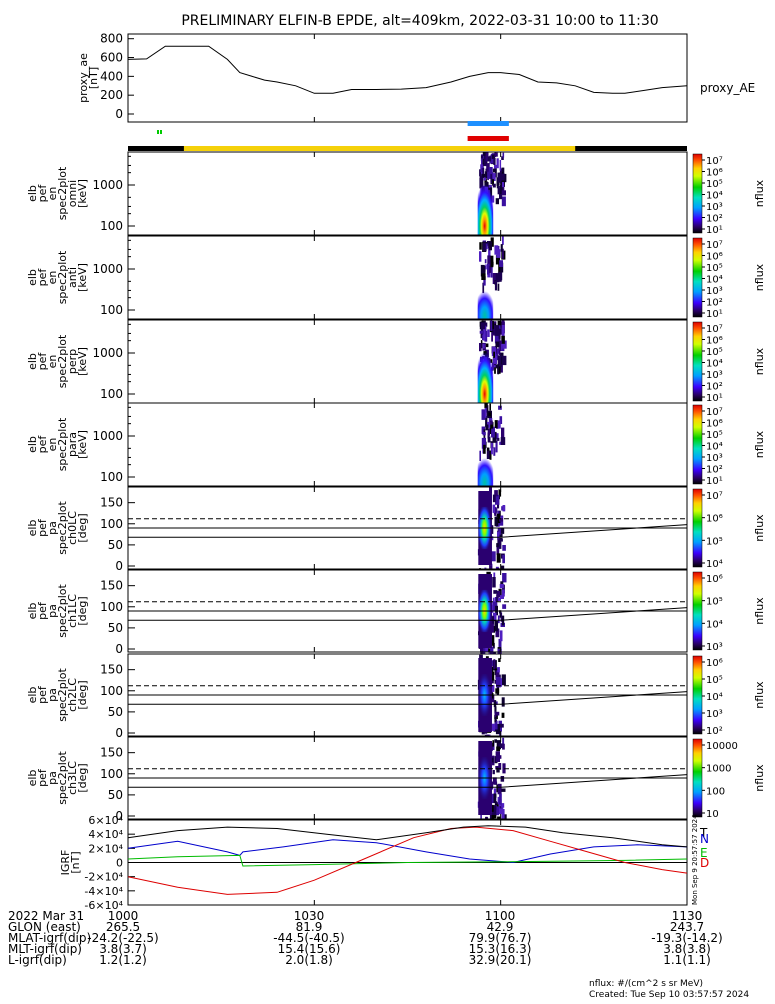 This screenshot has width=775, height=1004. What do you see at coordinates (62, 695) in the screenshot?
I see `pa-y-label-line: spec2plot` at bounding box center [62, 695].